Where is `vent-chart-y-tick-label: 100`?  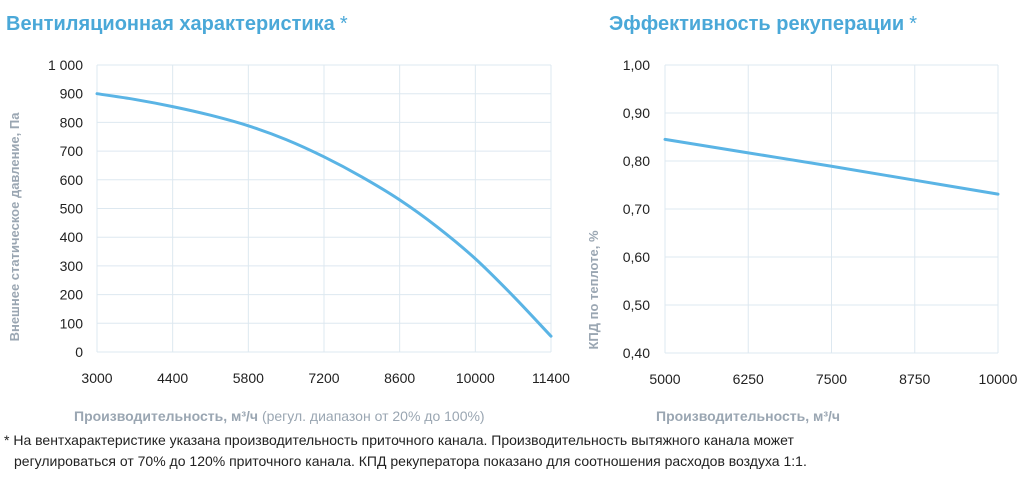 vent-chart-y-tick-label: 100 is located at coordinates (72, 323).